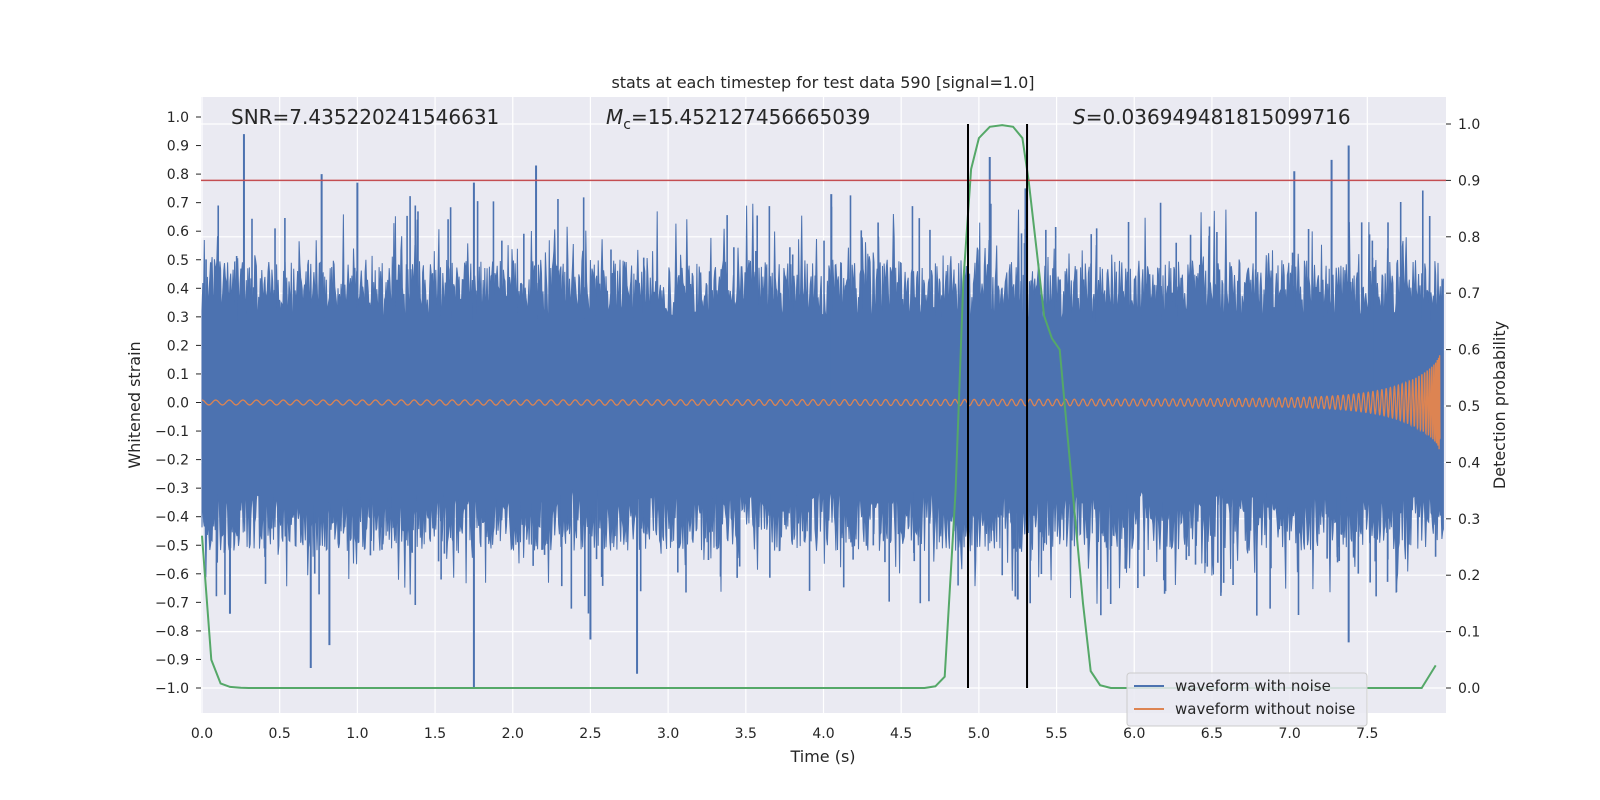 The height and width of the screenshot is (800, 1600). I want to click on y2-tick-label: 0.5, so click(1469, 407).